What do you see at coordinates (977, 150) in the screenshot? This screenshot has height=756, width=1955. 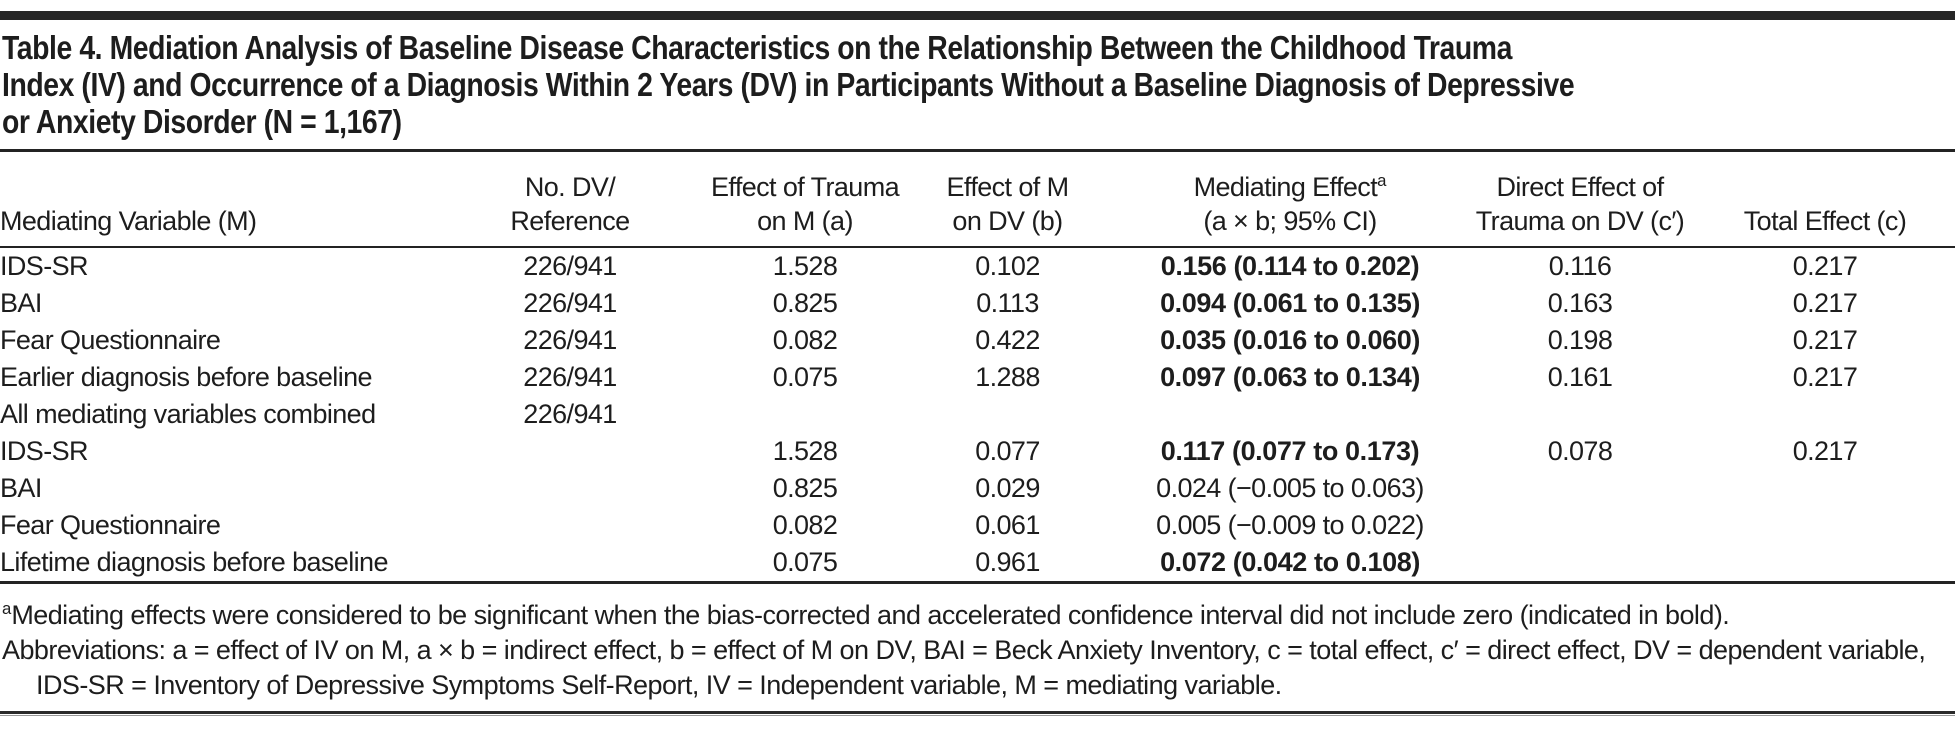 I see `title-divider-rule` at bounding box center [977, 150].